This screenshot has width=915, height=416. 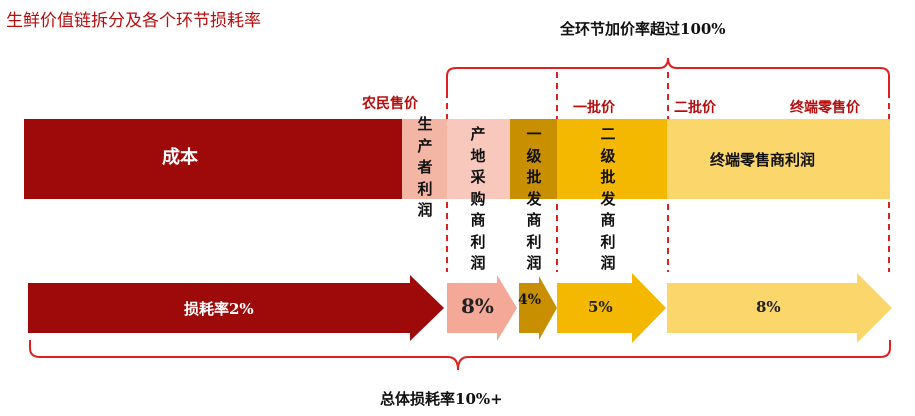 I want to click on segment-origin, so click(x=478, y=159).